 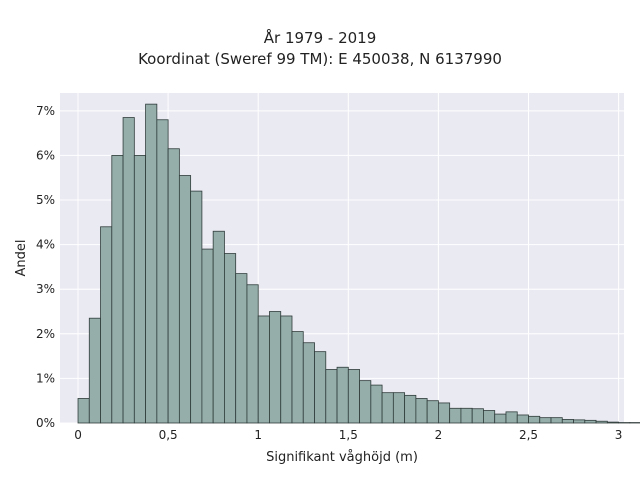 I want to click on y-tick-label: 4%, so click(x=45, y=245).